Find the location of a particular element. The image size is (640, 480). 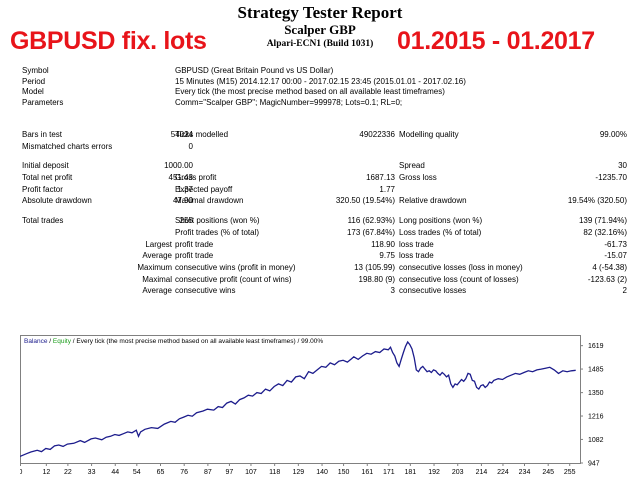

x-tick-label: 118 is located at coordinates (274, 472).